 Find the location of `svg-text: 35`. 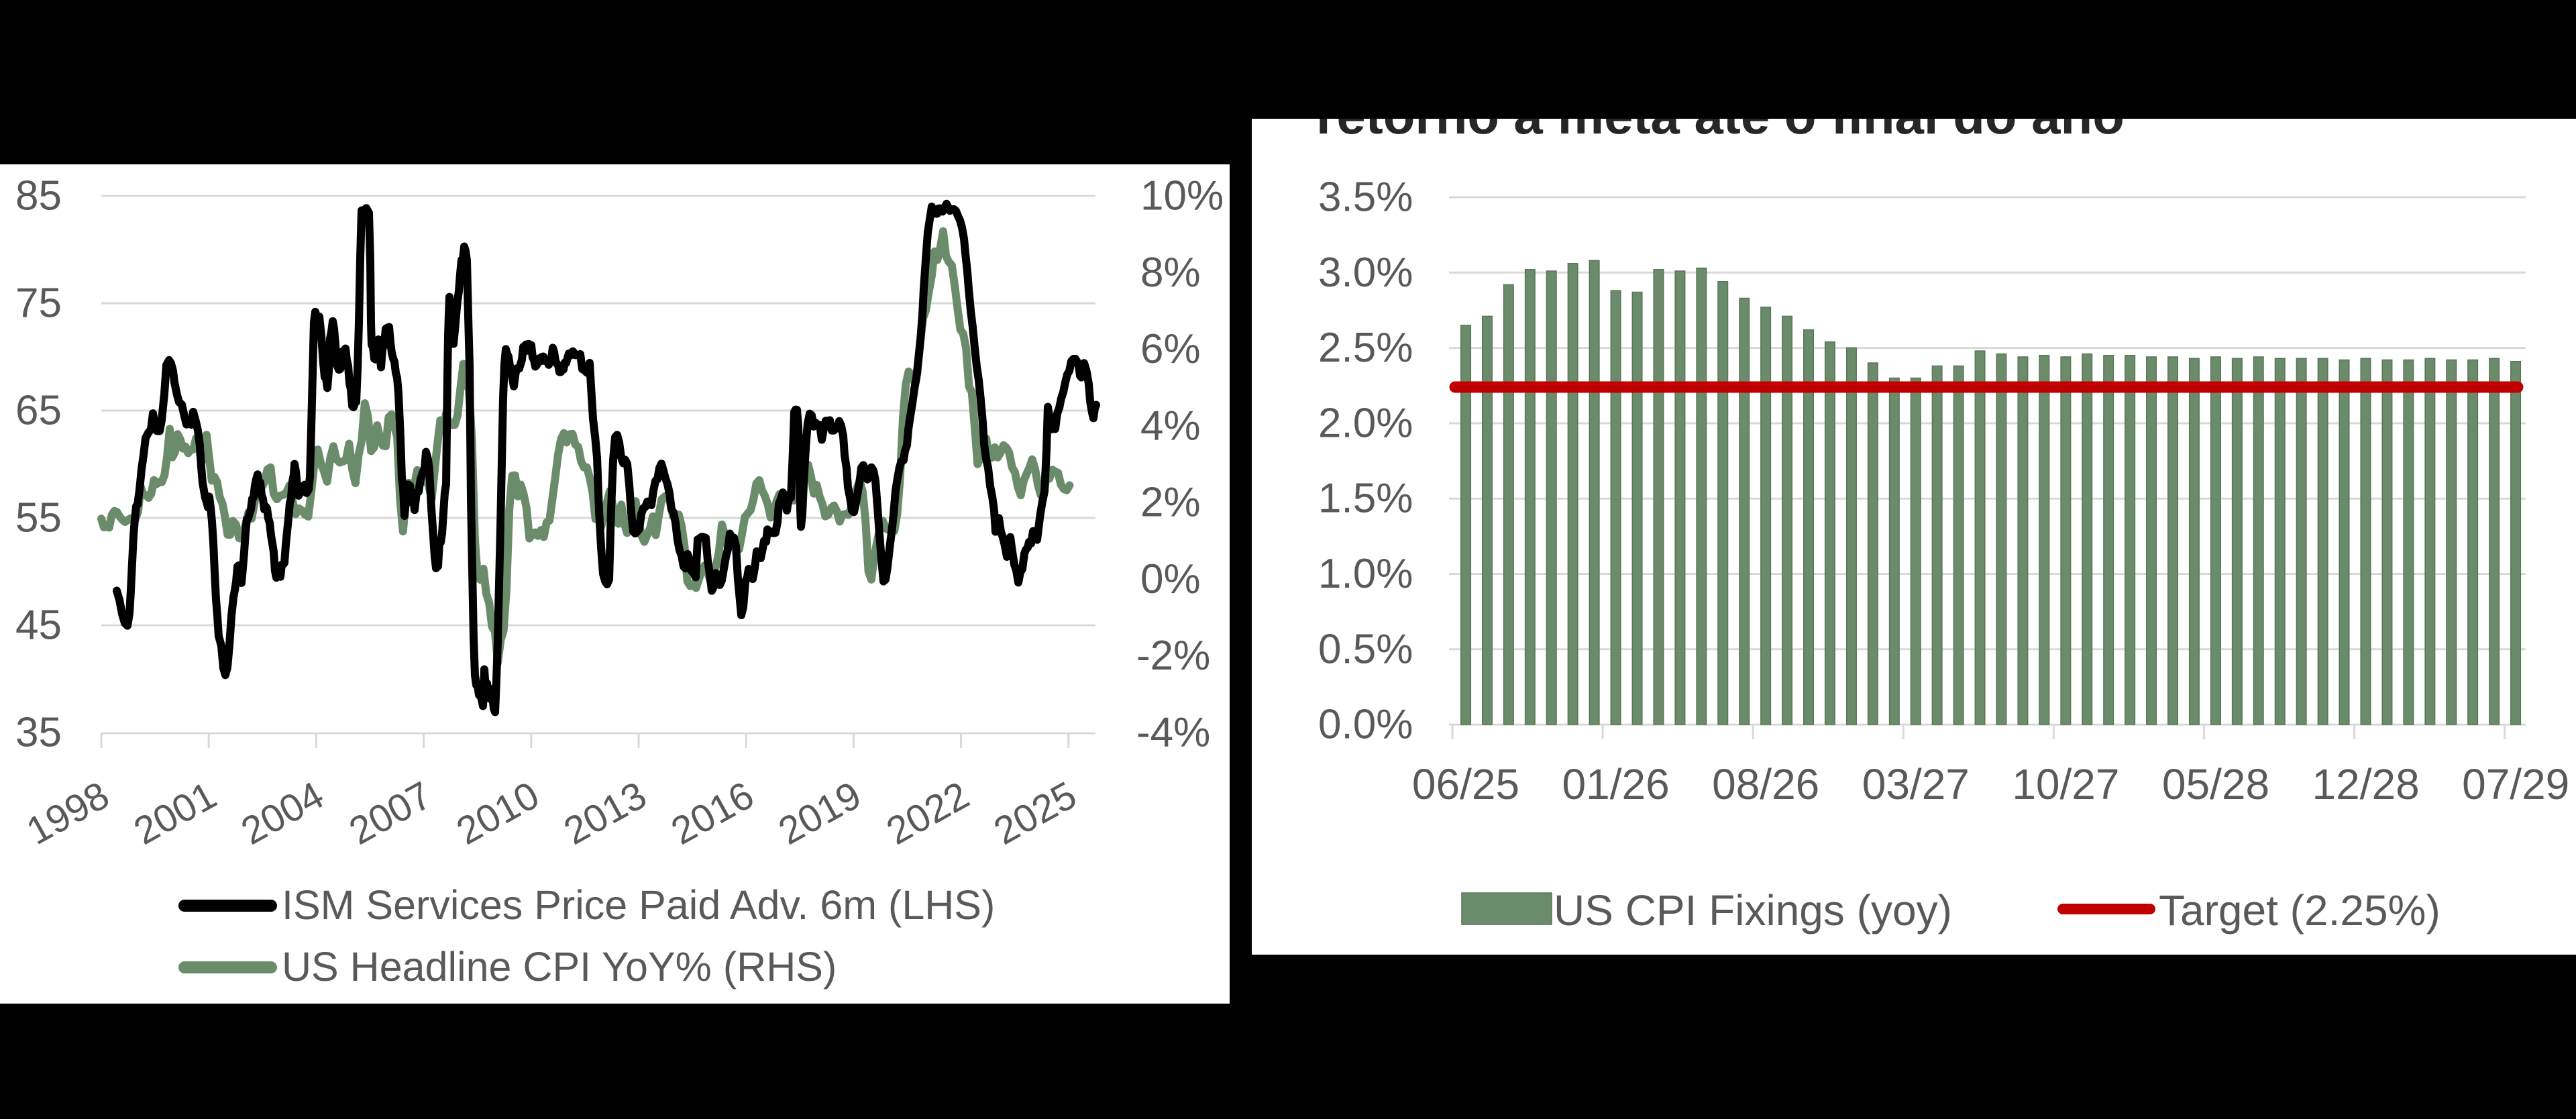

svg-text: 35 is located at coordinates (38, 733).